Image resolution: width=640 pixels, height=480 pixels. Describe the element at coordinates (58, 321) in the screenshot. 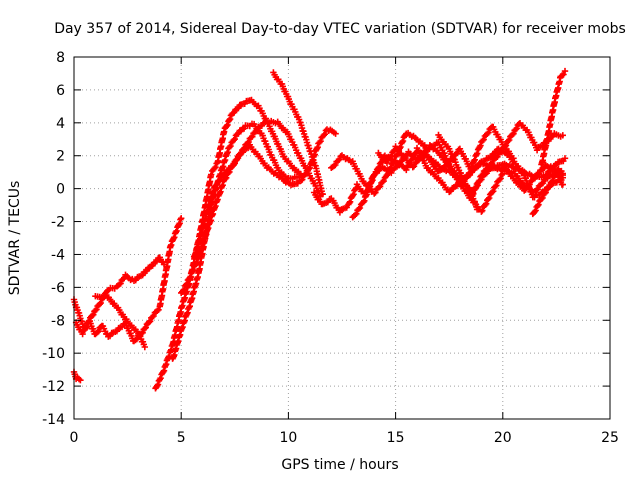

I see `y-tick-label: -8` at that location.